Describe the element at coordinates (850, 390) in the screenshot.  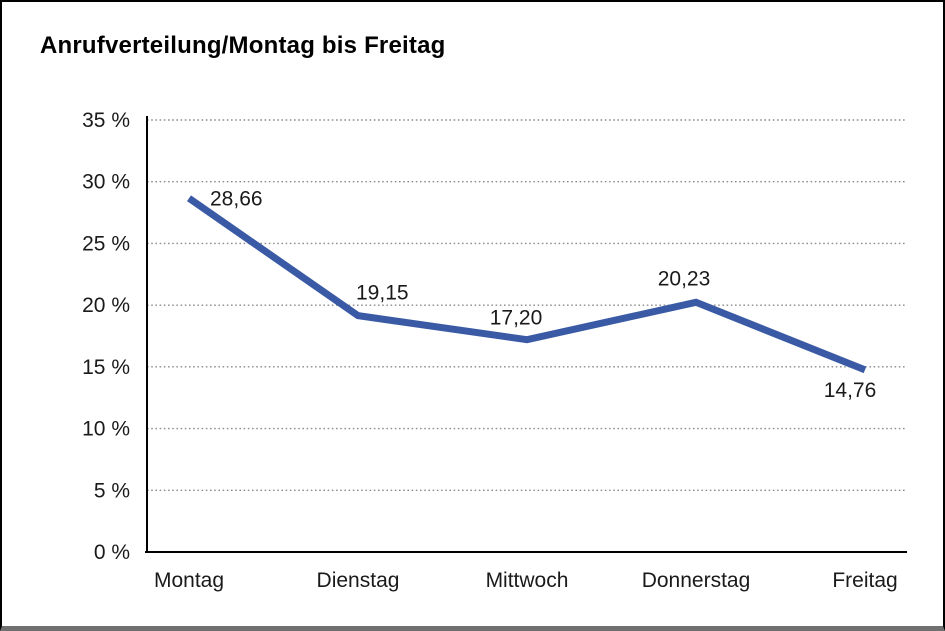
I see `value-label: 14,76` at that location.